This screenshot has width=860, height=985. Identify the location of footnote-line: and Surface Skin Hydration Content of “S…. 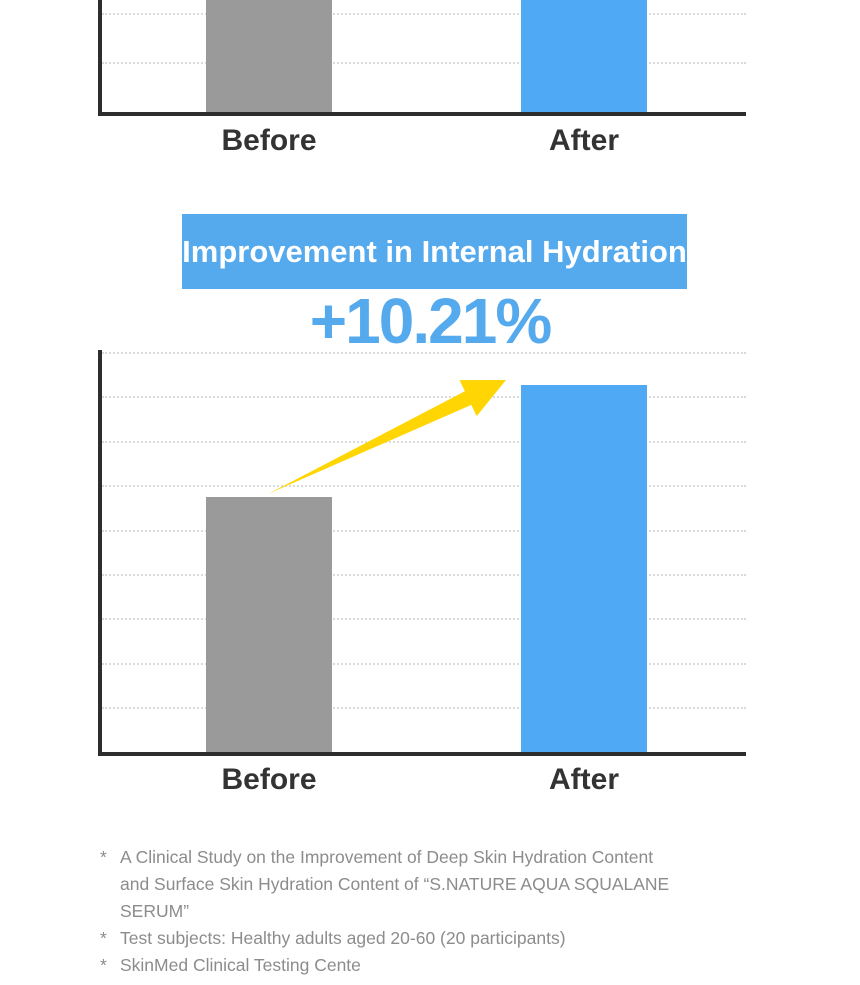
(395, 897).